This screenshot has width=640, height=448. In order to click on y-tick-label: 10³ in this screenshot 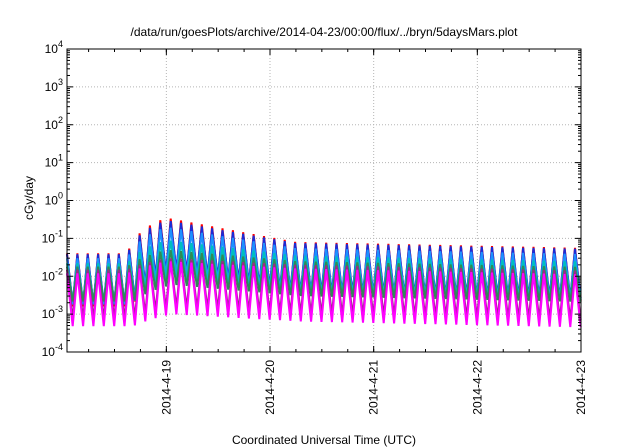, I will do `click(54, 85)`.